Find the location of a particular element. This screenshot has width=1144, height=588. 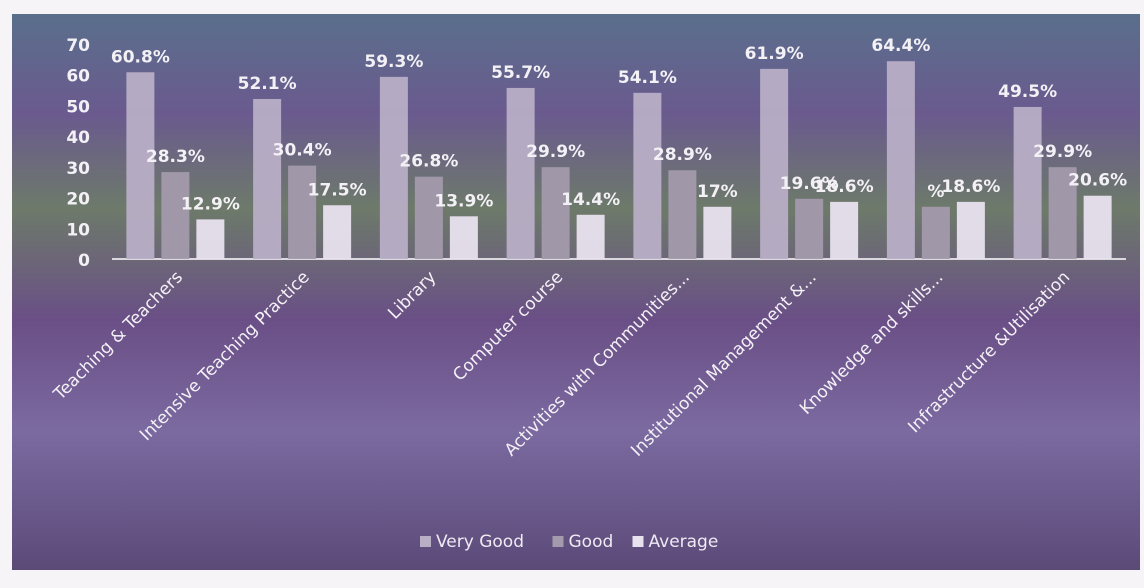

data-label: 55.7% is located at coordinates (520, 73).